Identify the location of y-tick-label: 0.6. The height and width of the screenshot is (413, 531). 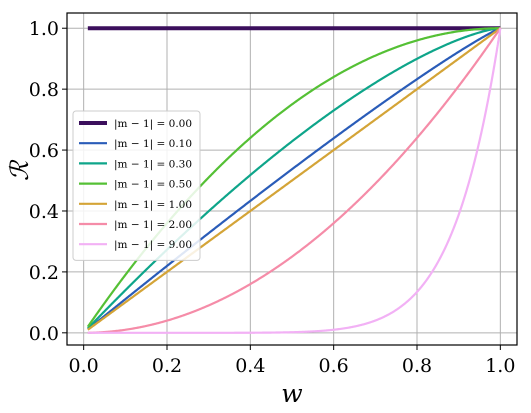
(44, 151).